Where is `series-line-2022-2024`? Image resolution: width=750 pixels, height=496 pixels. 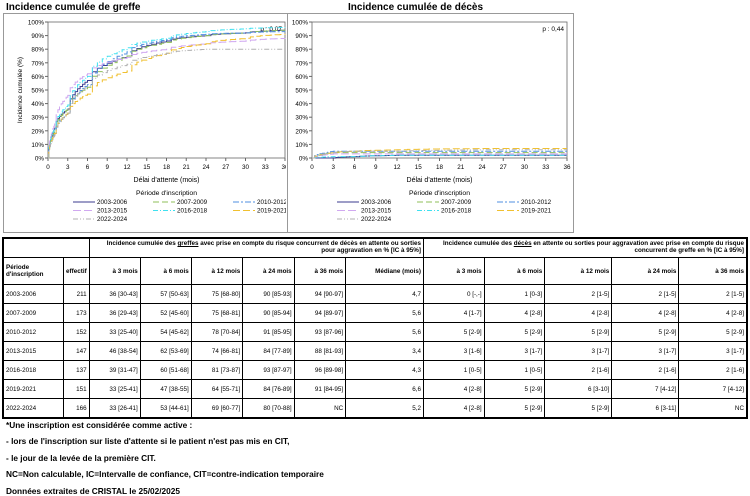 series-line-2022-2024 is located at coordinates (166, 103).